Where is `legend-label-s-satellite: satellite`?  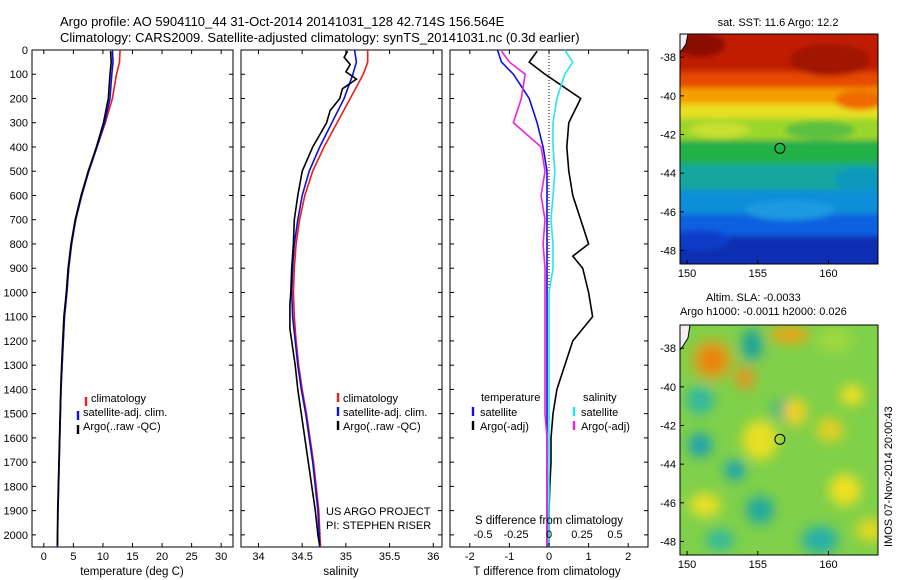 legend-label-s-satellite: satellite is located at coordinates (599, 413).